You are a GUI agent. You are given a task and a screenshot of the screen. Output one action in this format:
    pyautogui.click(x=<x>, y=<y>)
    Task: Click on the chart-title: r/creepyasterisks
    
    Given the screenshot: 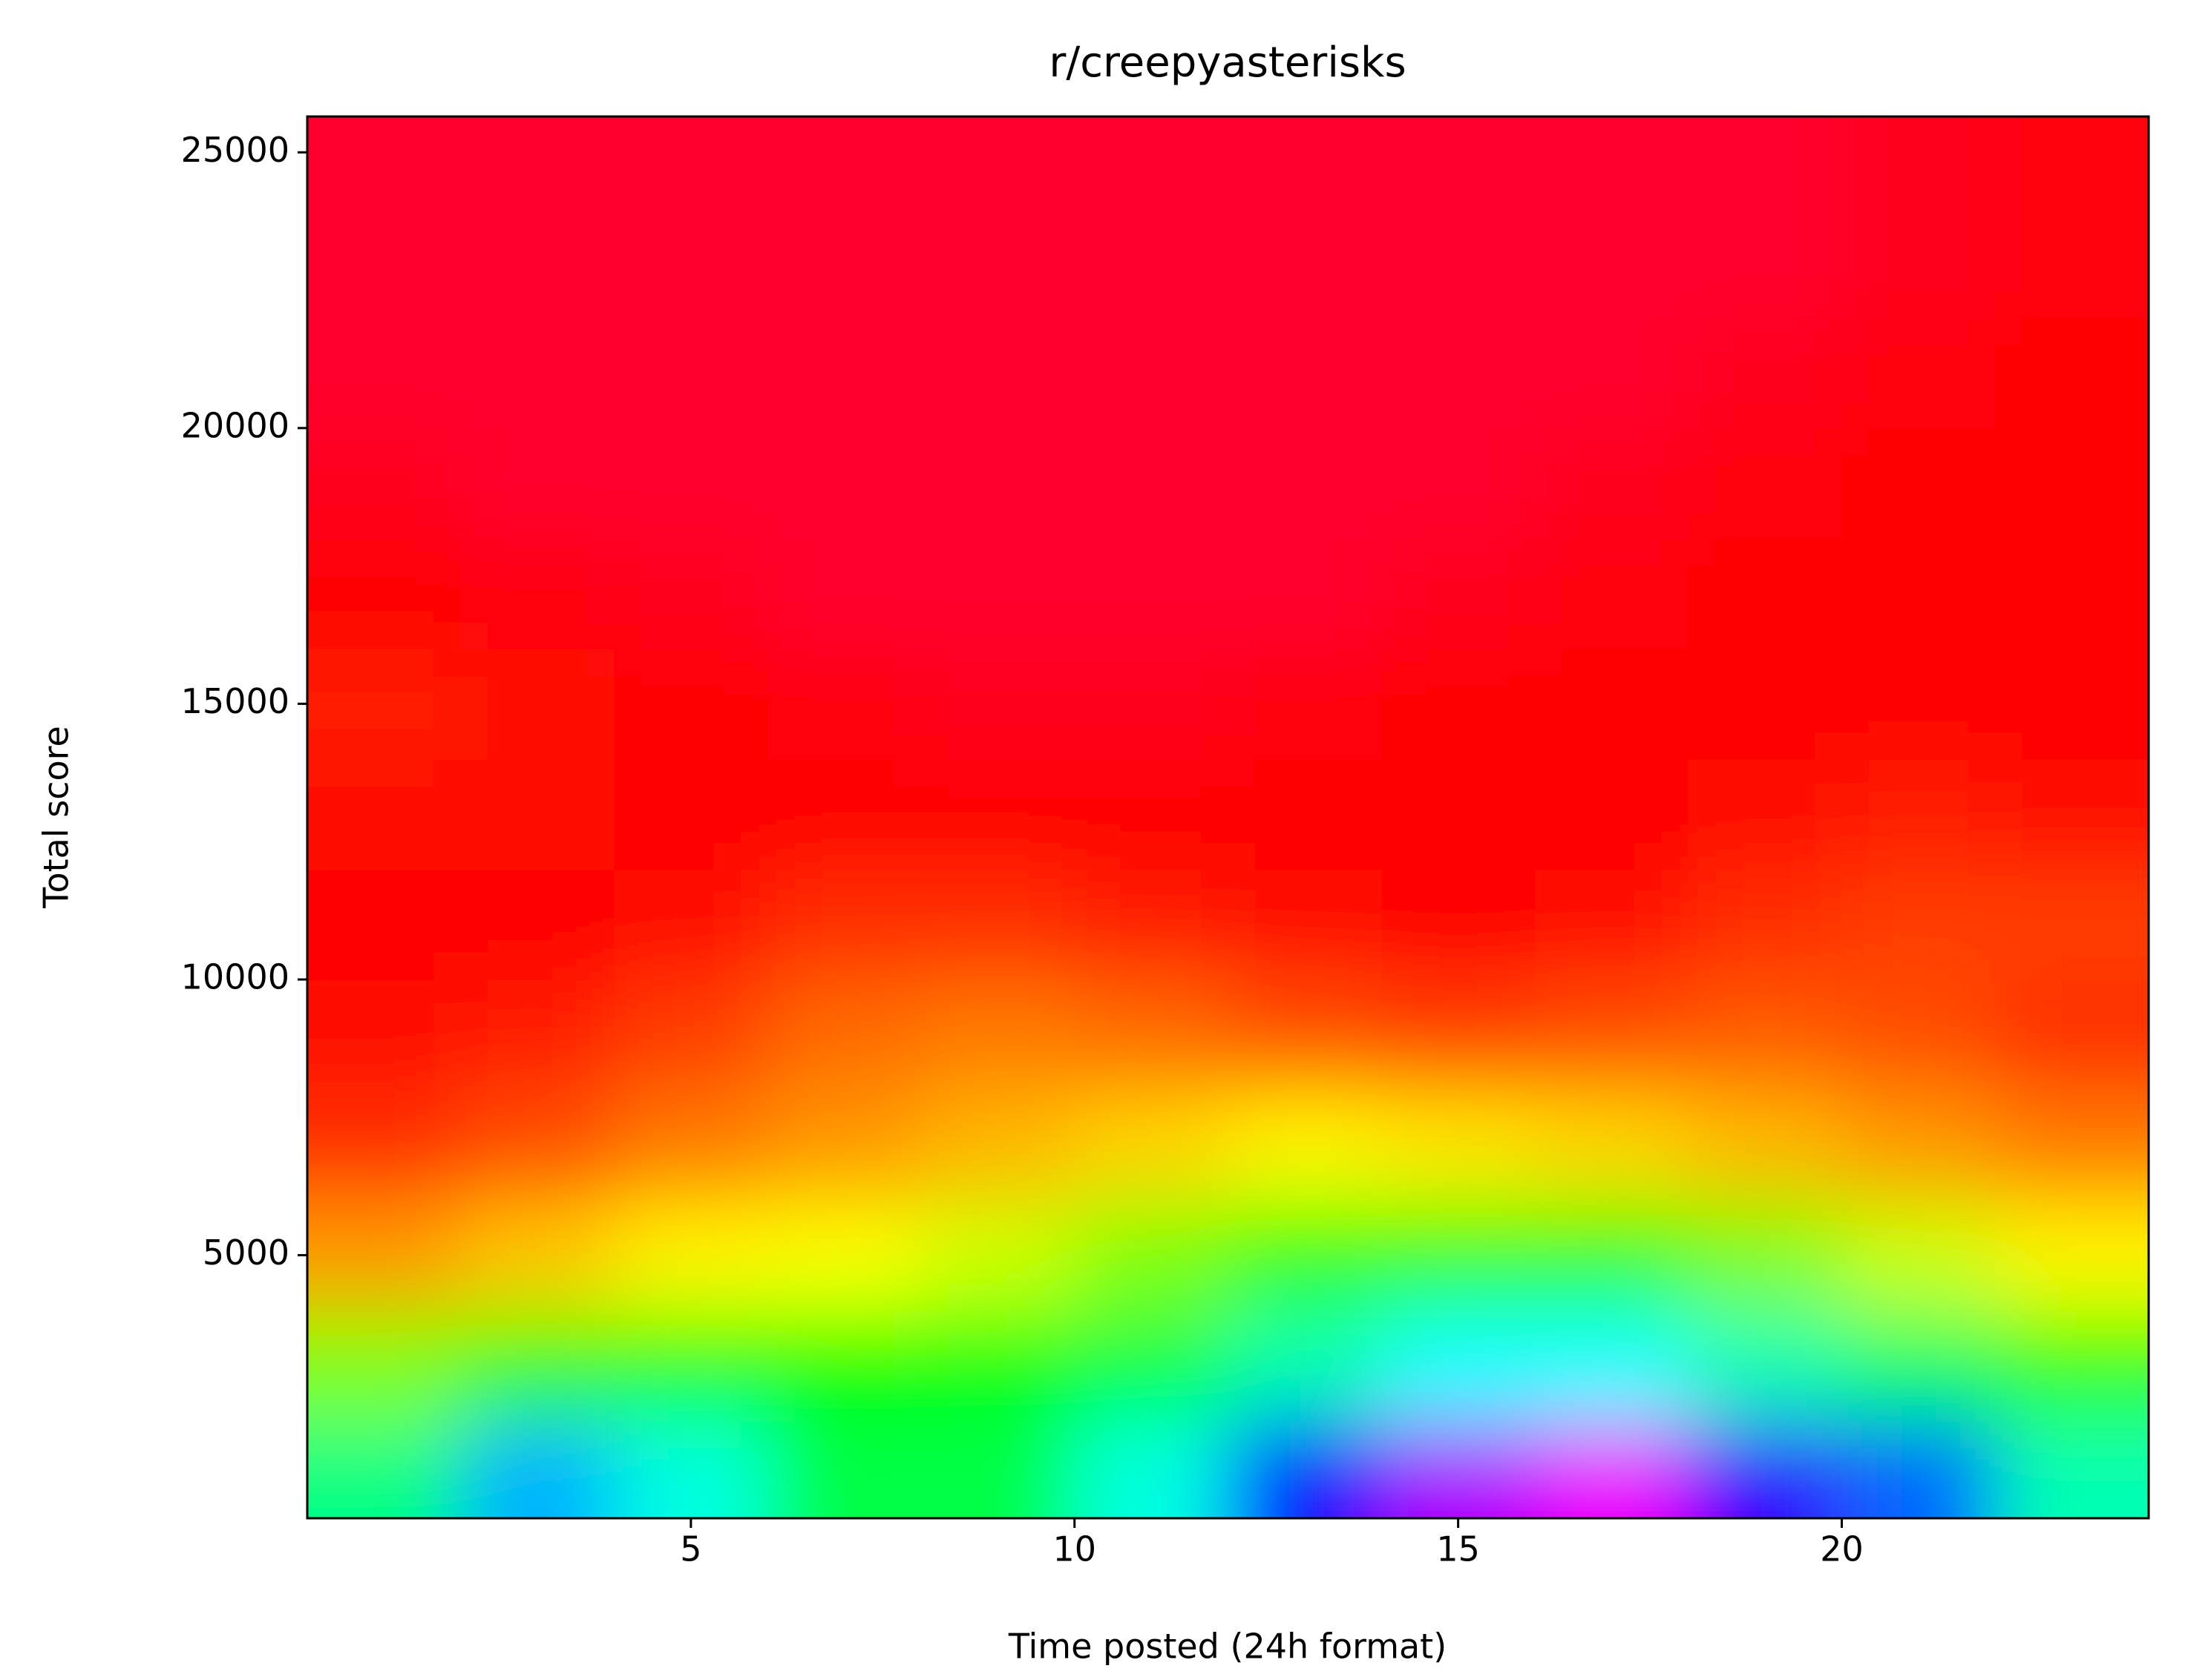 What is the action you would take?
    pyautogui.click(x=1227, y=63)
    